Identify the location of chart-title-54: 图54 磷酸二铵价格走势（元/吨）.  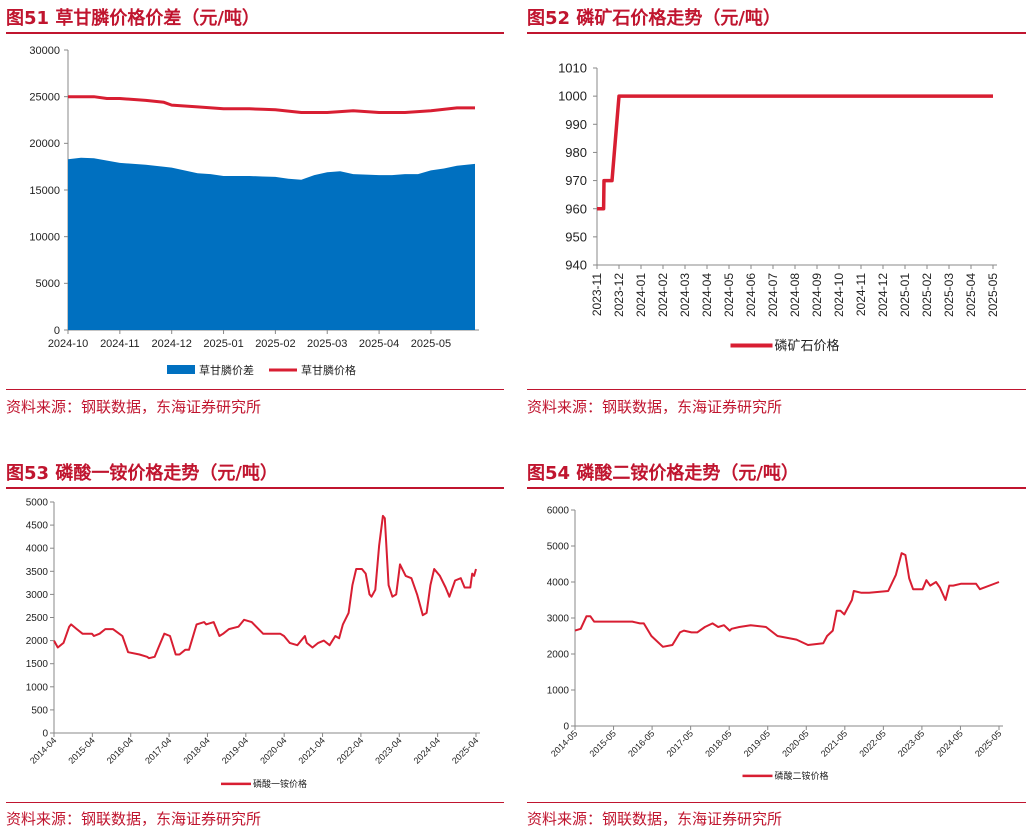
(663, 473).